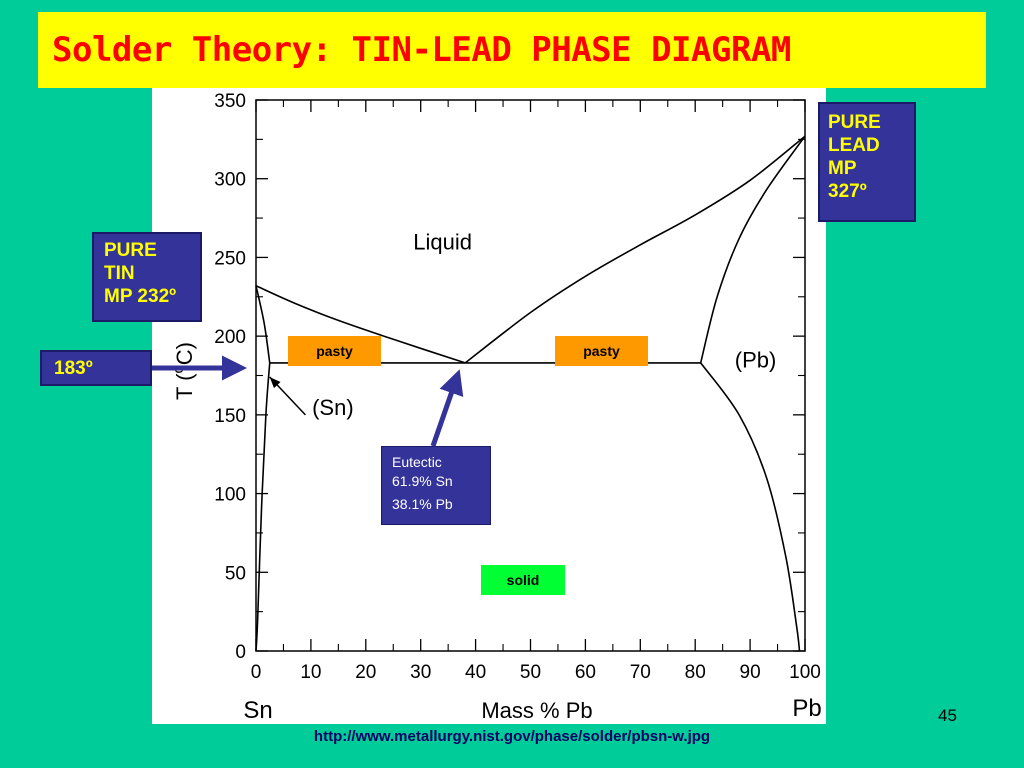 This screenshot has width=1024, height=768. I want to click on pure-lead-line-2: LEAD, so click(854, 145).